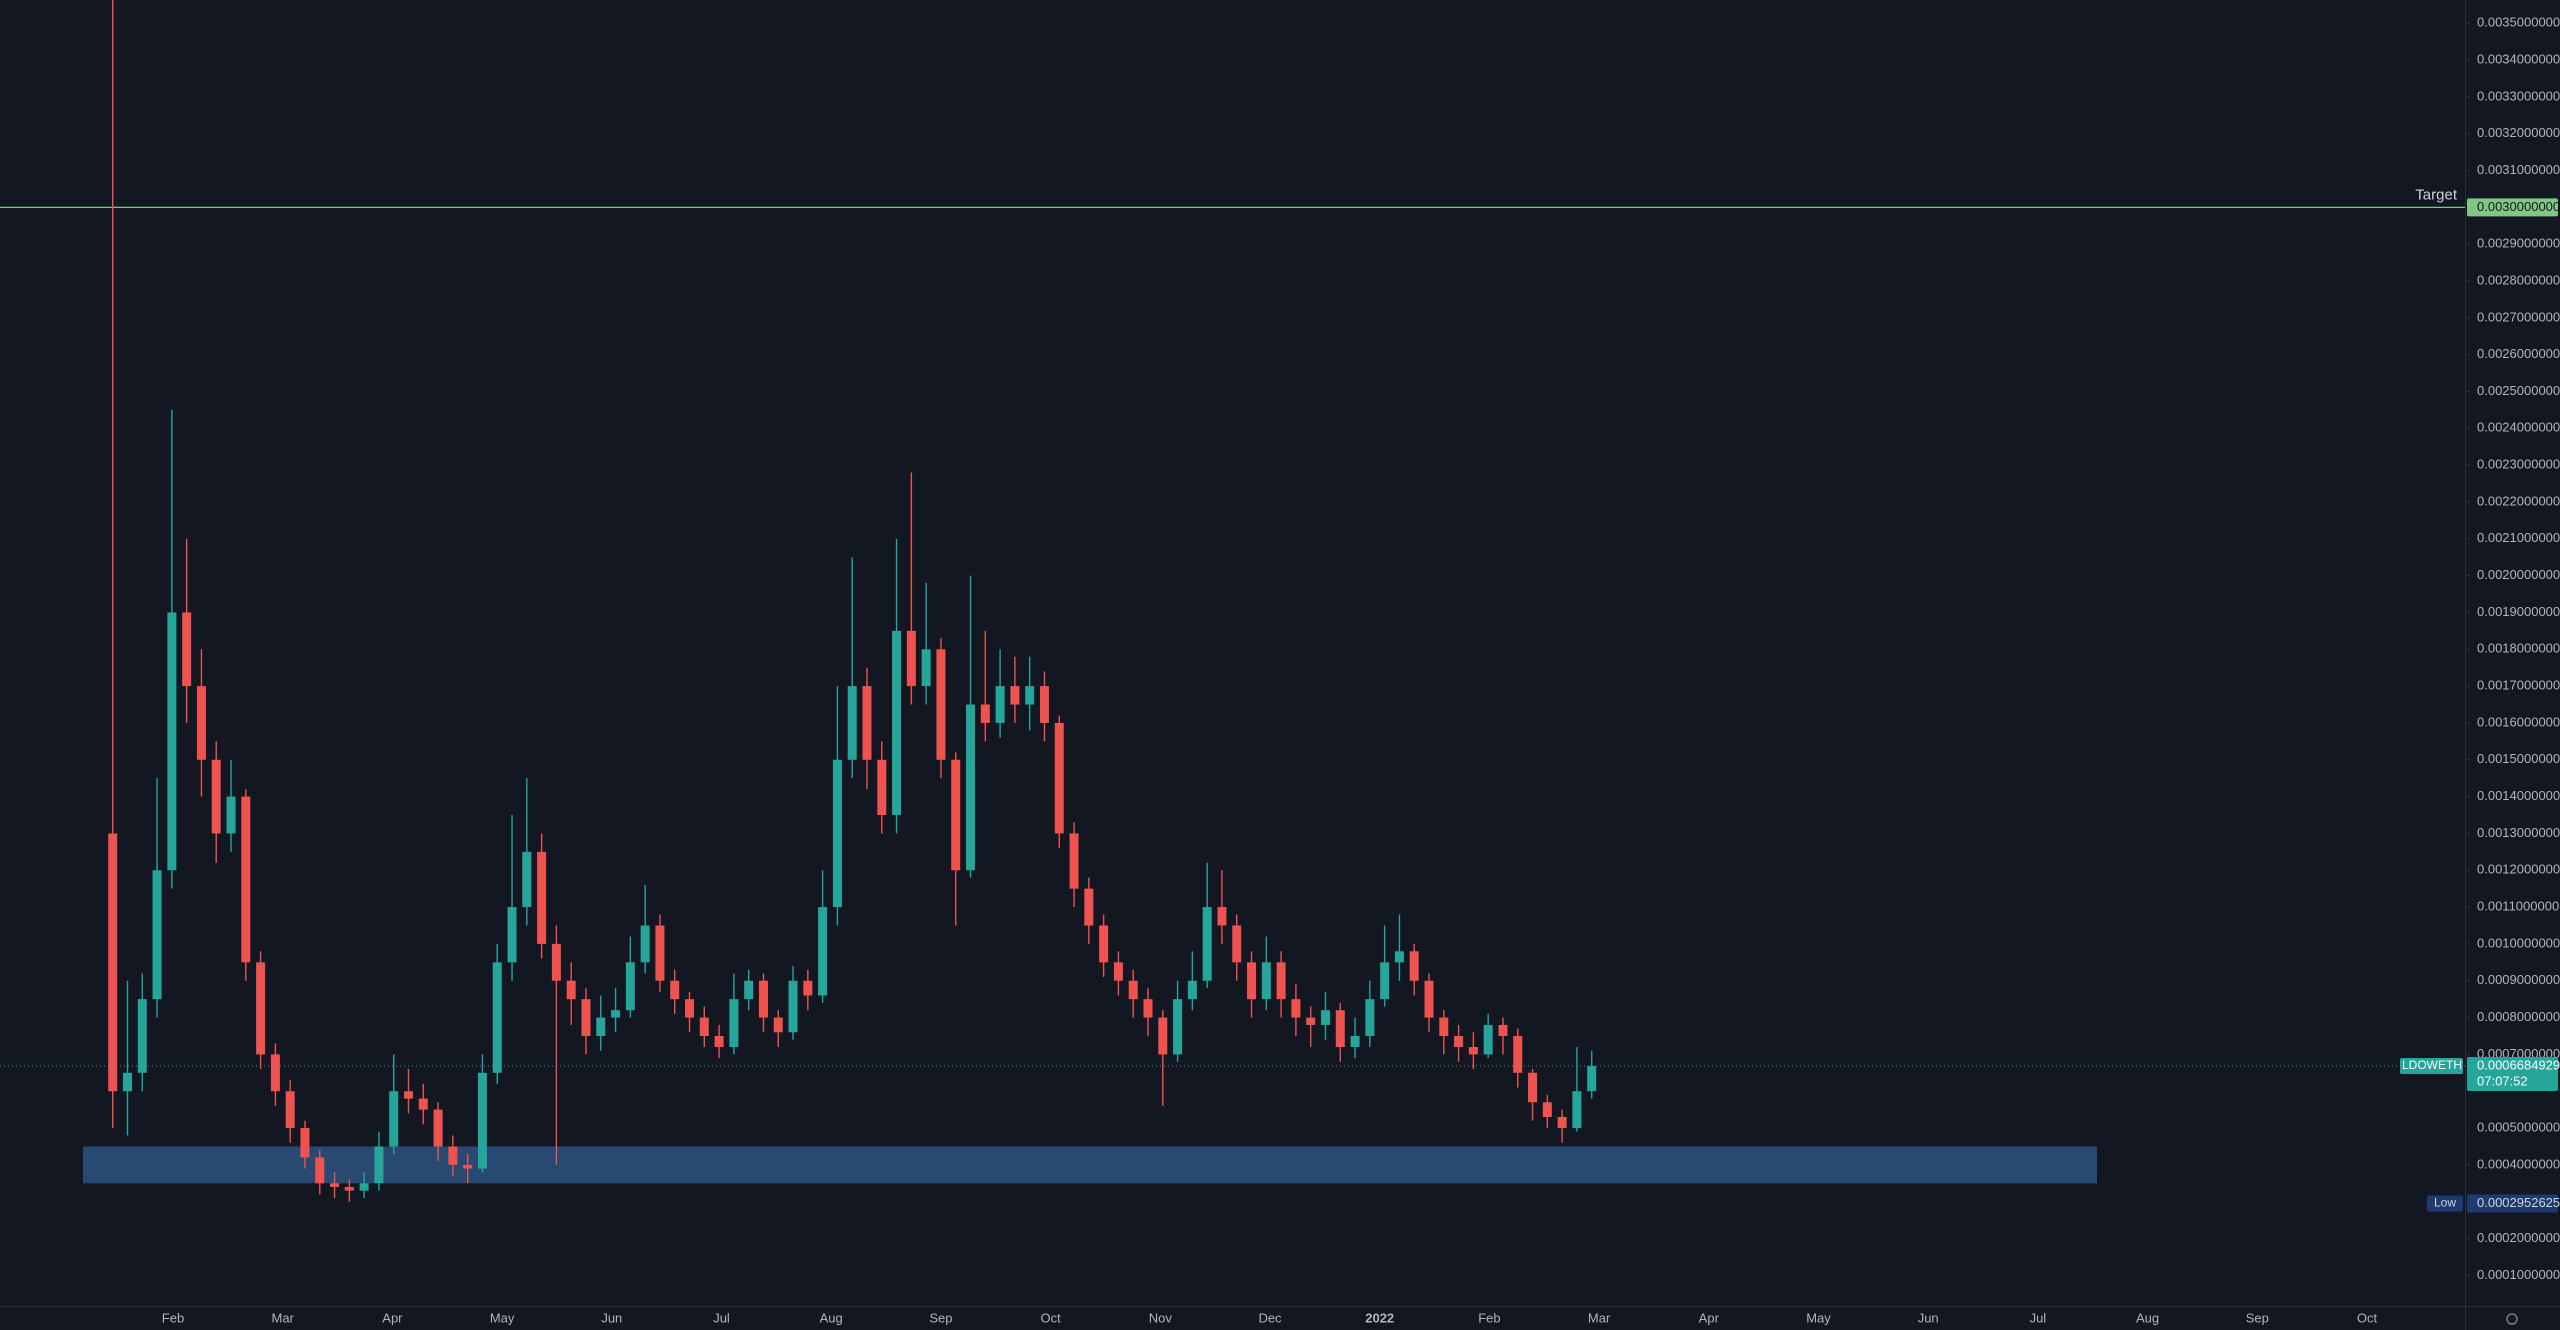 This screenshot has width=2560, height=1330. Describe the element at coordinates (2518, 500) in the screenshot. I see `y-tick-label: 0.0022000000` at that location.